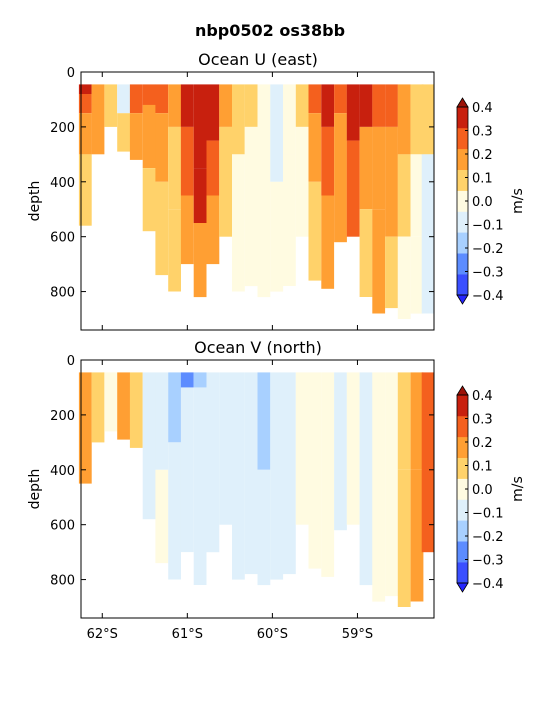 The image size is (540, 720). What do you see at coordinates (62, 581) in the screenshot?
I see `y-tick-label: 800` at bounding box center [62, 581].